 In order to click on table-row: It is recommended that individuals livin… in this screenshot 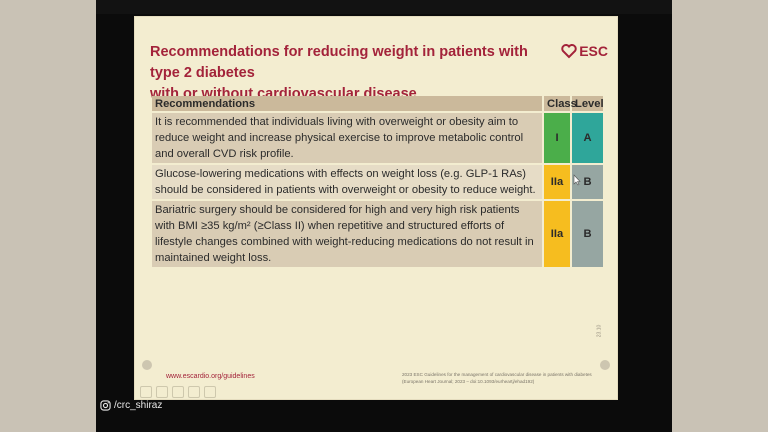, I will do `click(377, 138)`.